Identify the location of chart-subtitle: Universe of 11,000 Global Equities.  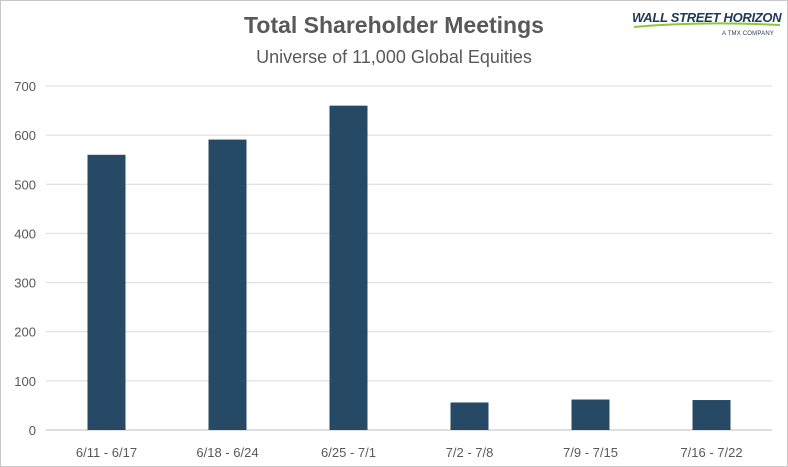
(394, 57).